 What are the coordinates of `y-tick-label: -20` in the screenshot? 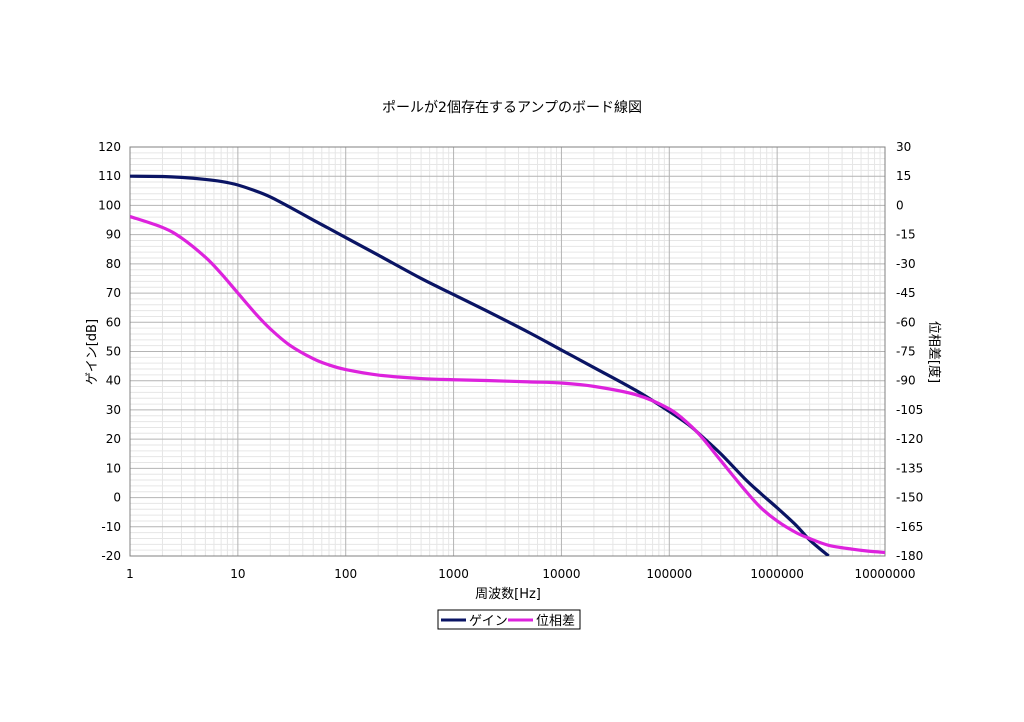 It's located at (111, 556).